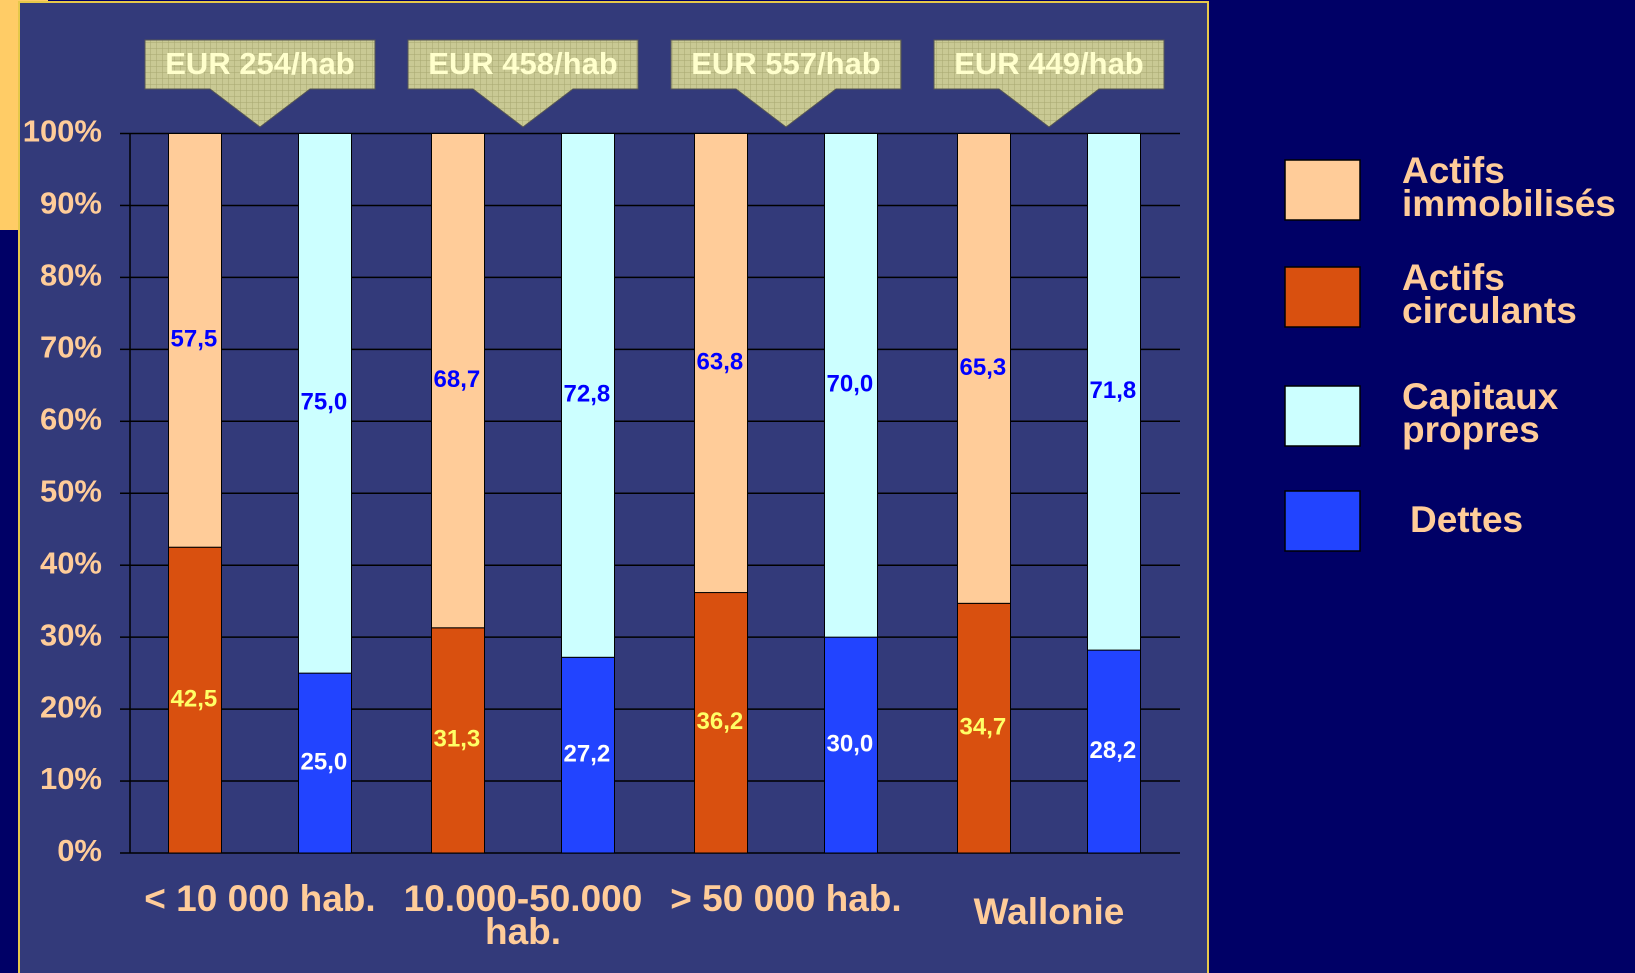  Describe the element at coordinates (786, 898) in the screenshot. I see `x-tick-label: > 50 000 hab.` at that location.